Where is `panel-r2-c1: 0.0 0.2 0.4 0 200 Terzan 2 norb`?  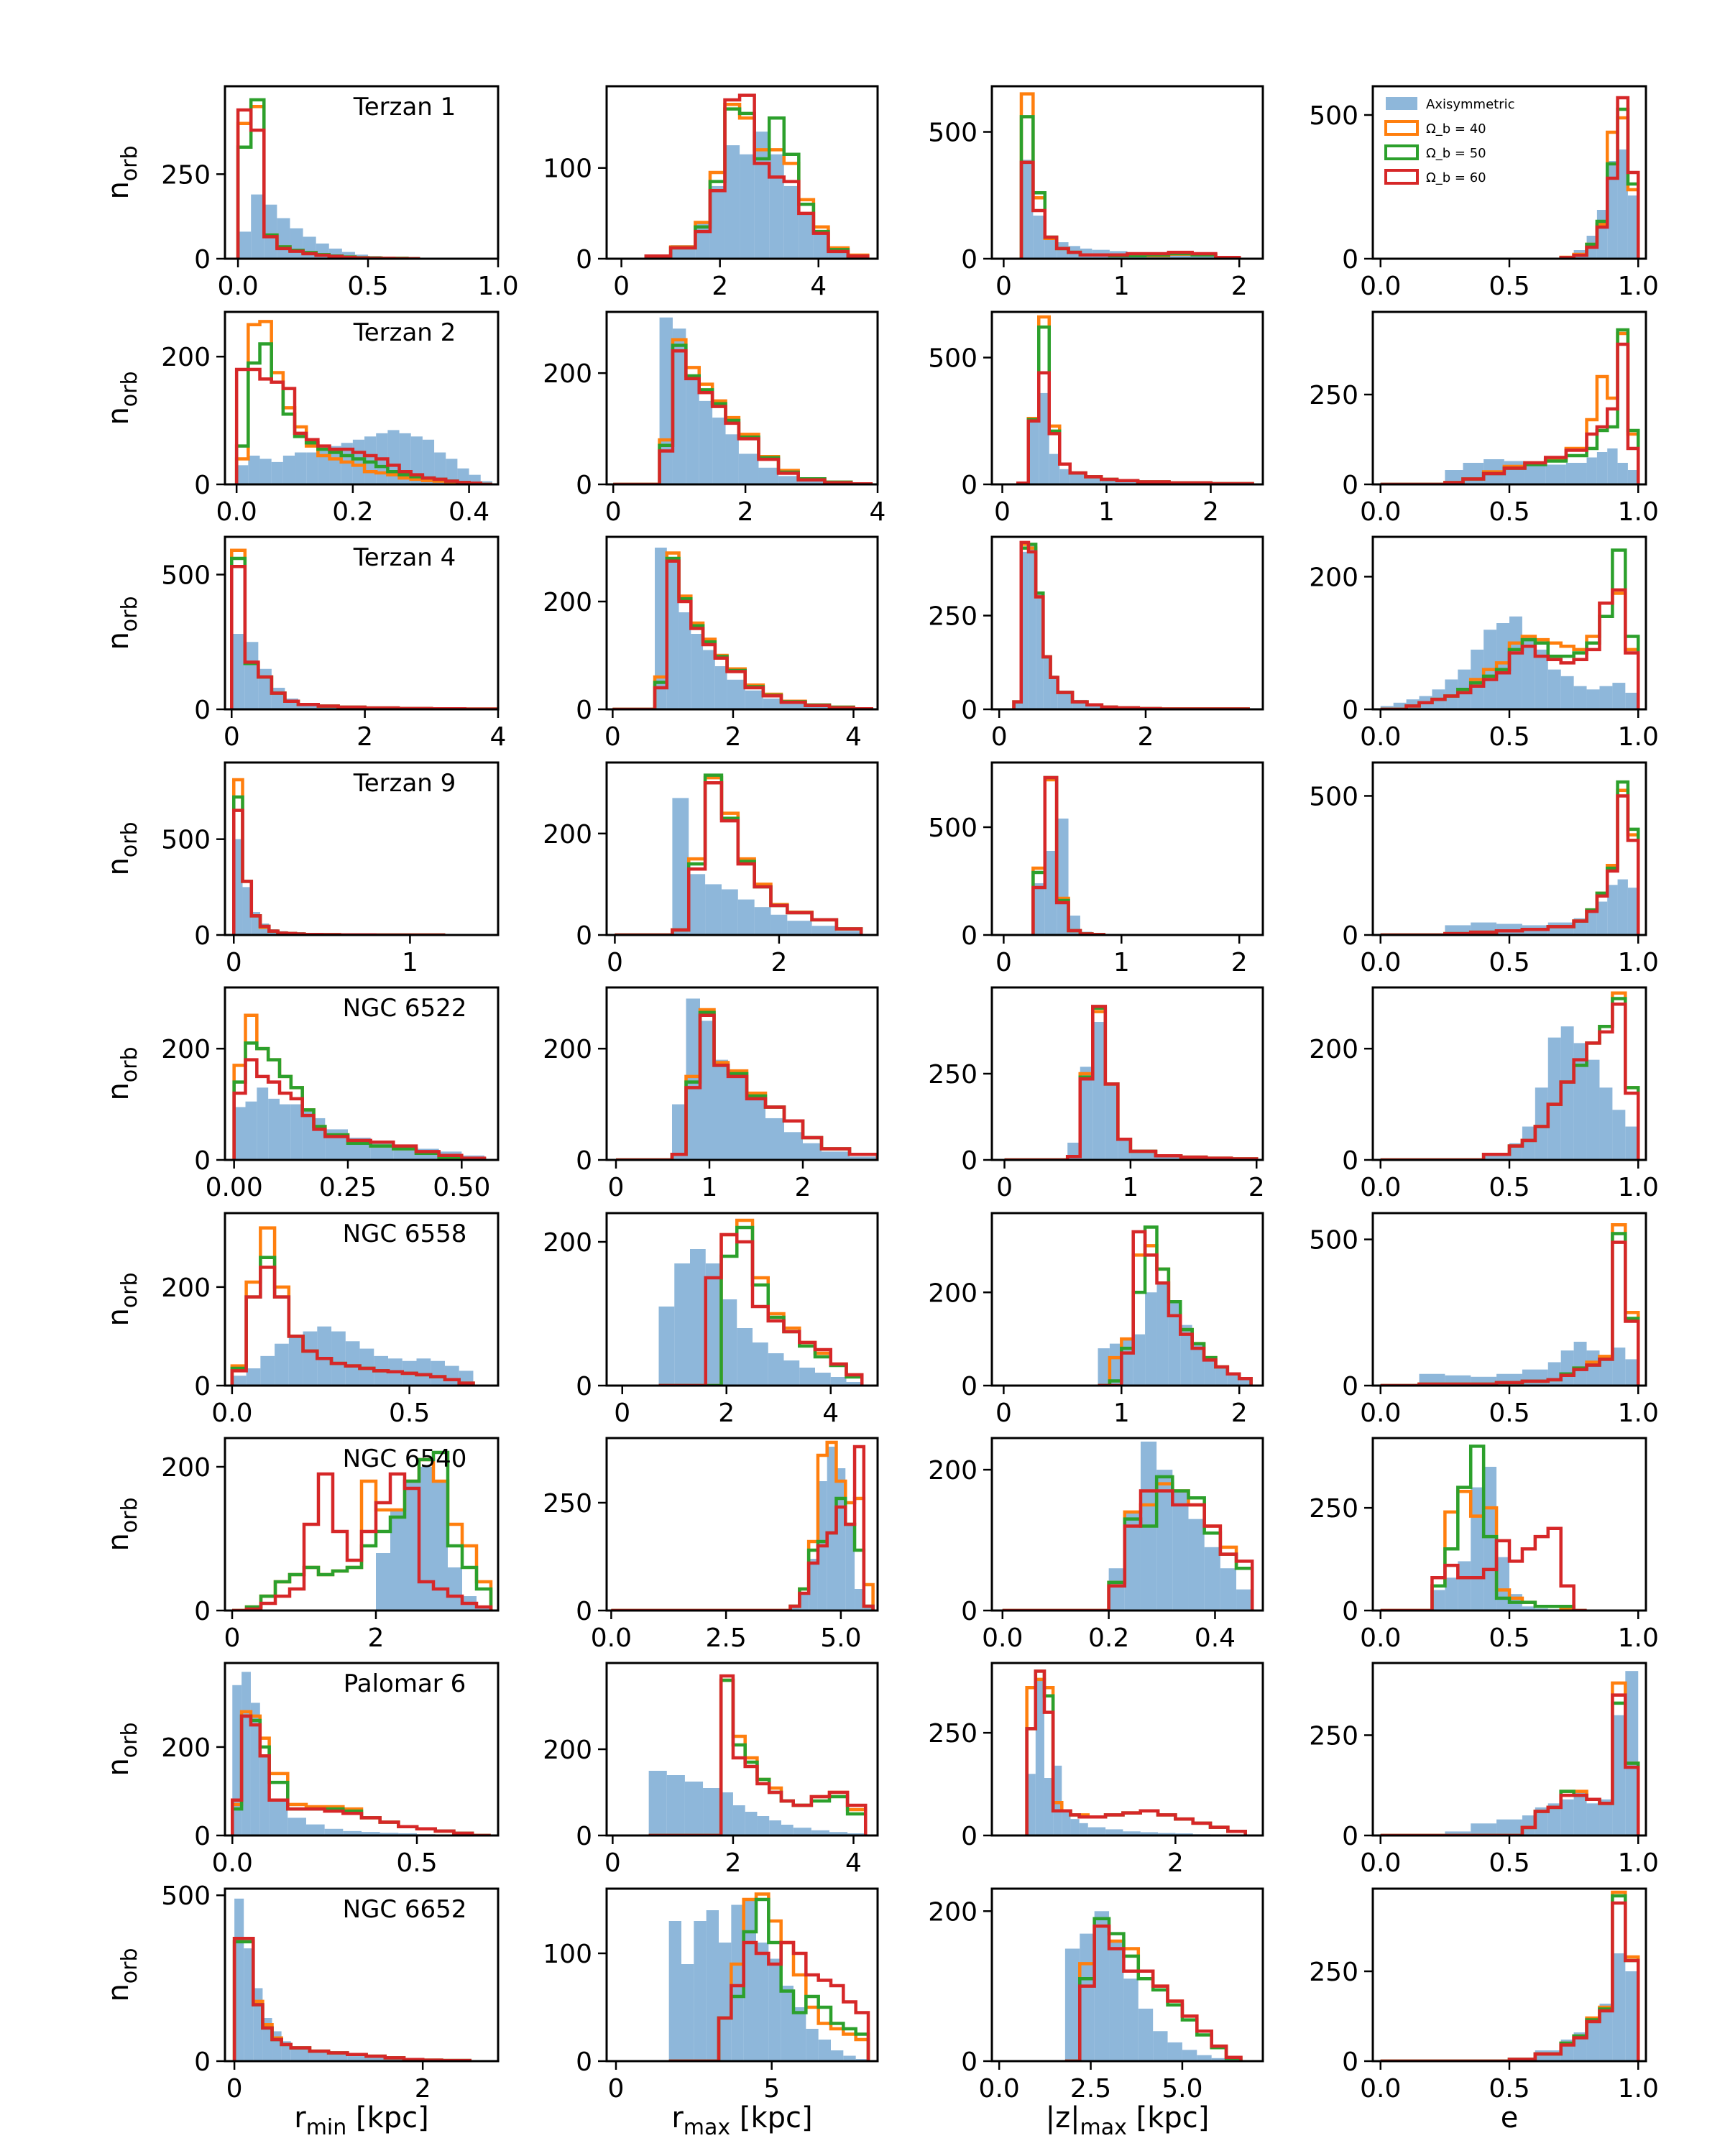 panel-r2-c1: 0.0 0.2 0.4 0 200 Terzan 2 norb is located at coordinates (301, 419).